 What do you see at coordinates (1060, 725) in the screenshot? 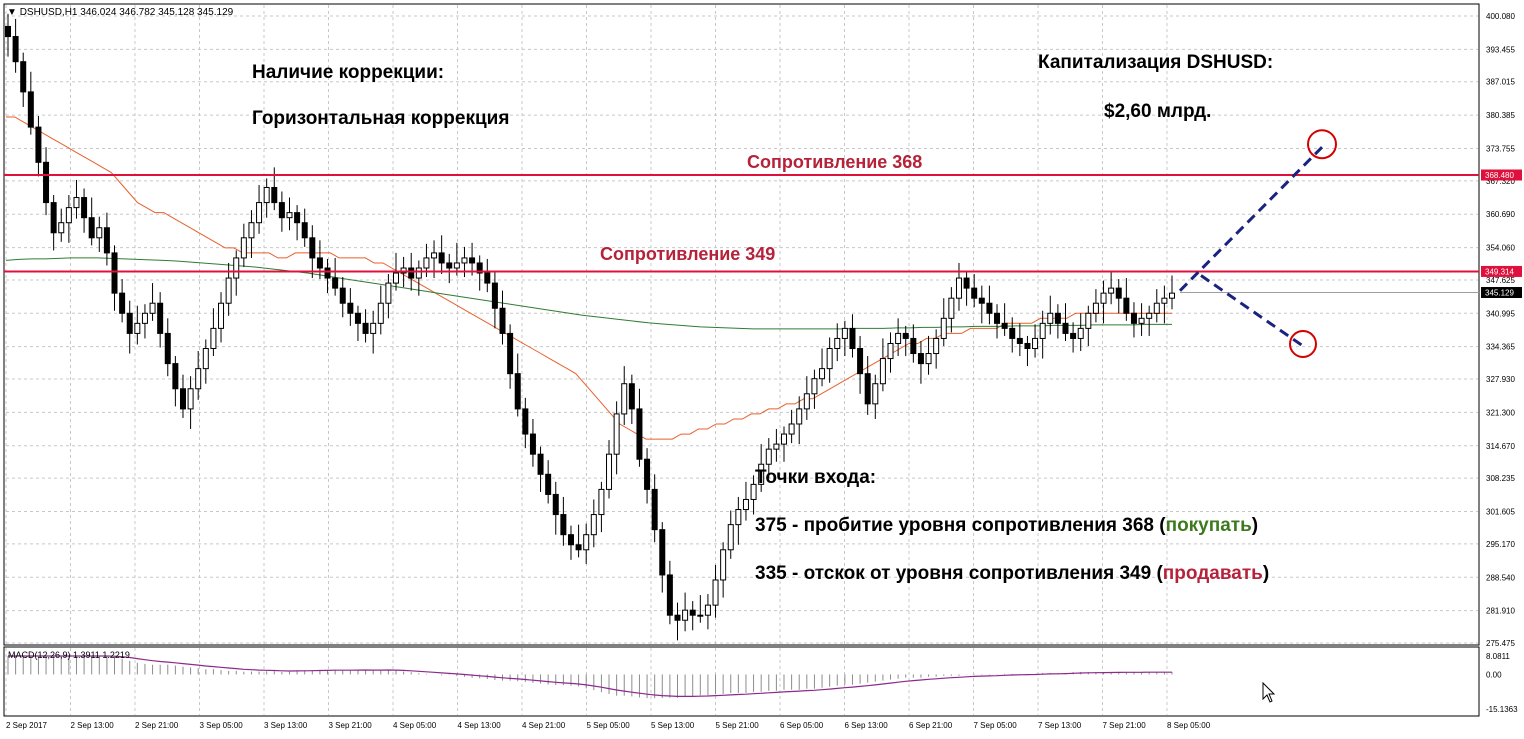
I see `time-tick: 7 Sep 13:00` at bounding box center [1060, 725].